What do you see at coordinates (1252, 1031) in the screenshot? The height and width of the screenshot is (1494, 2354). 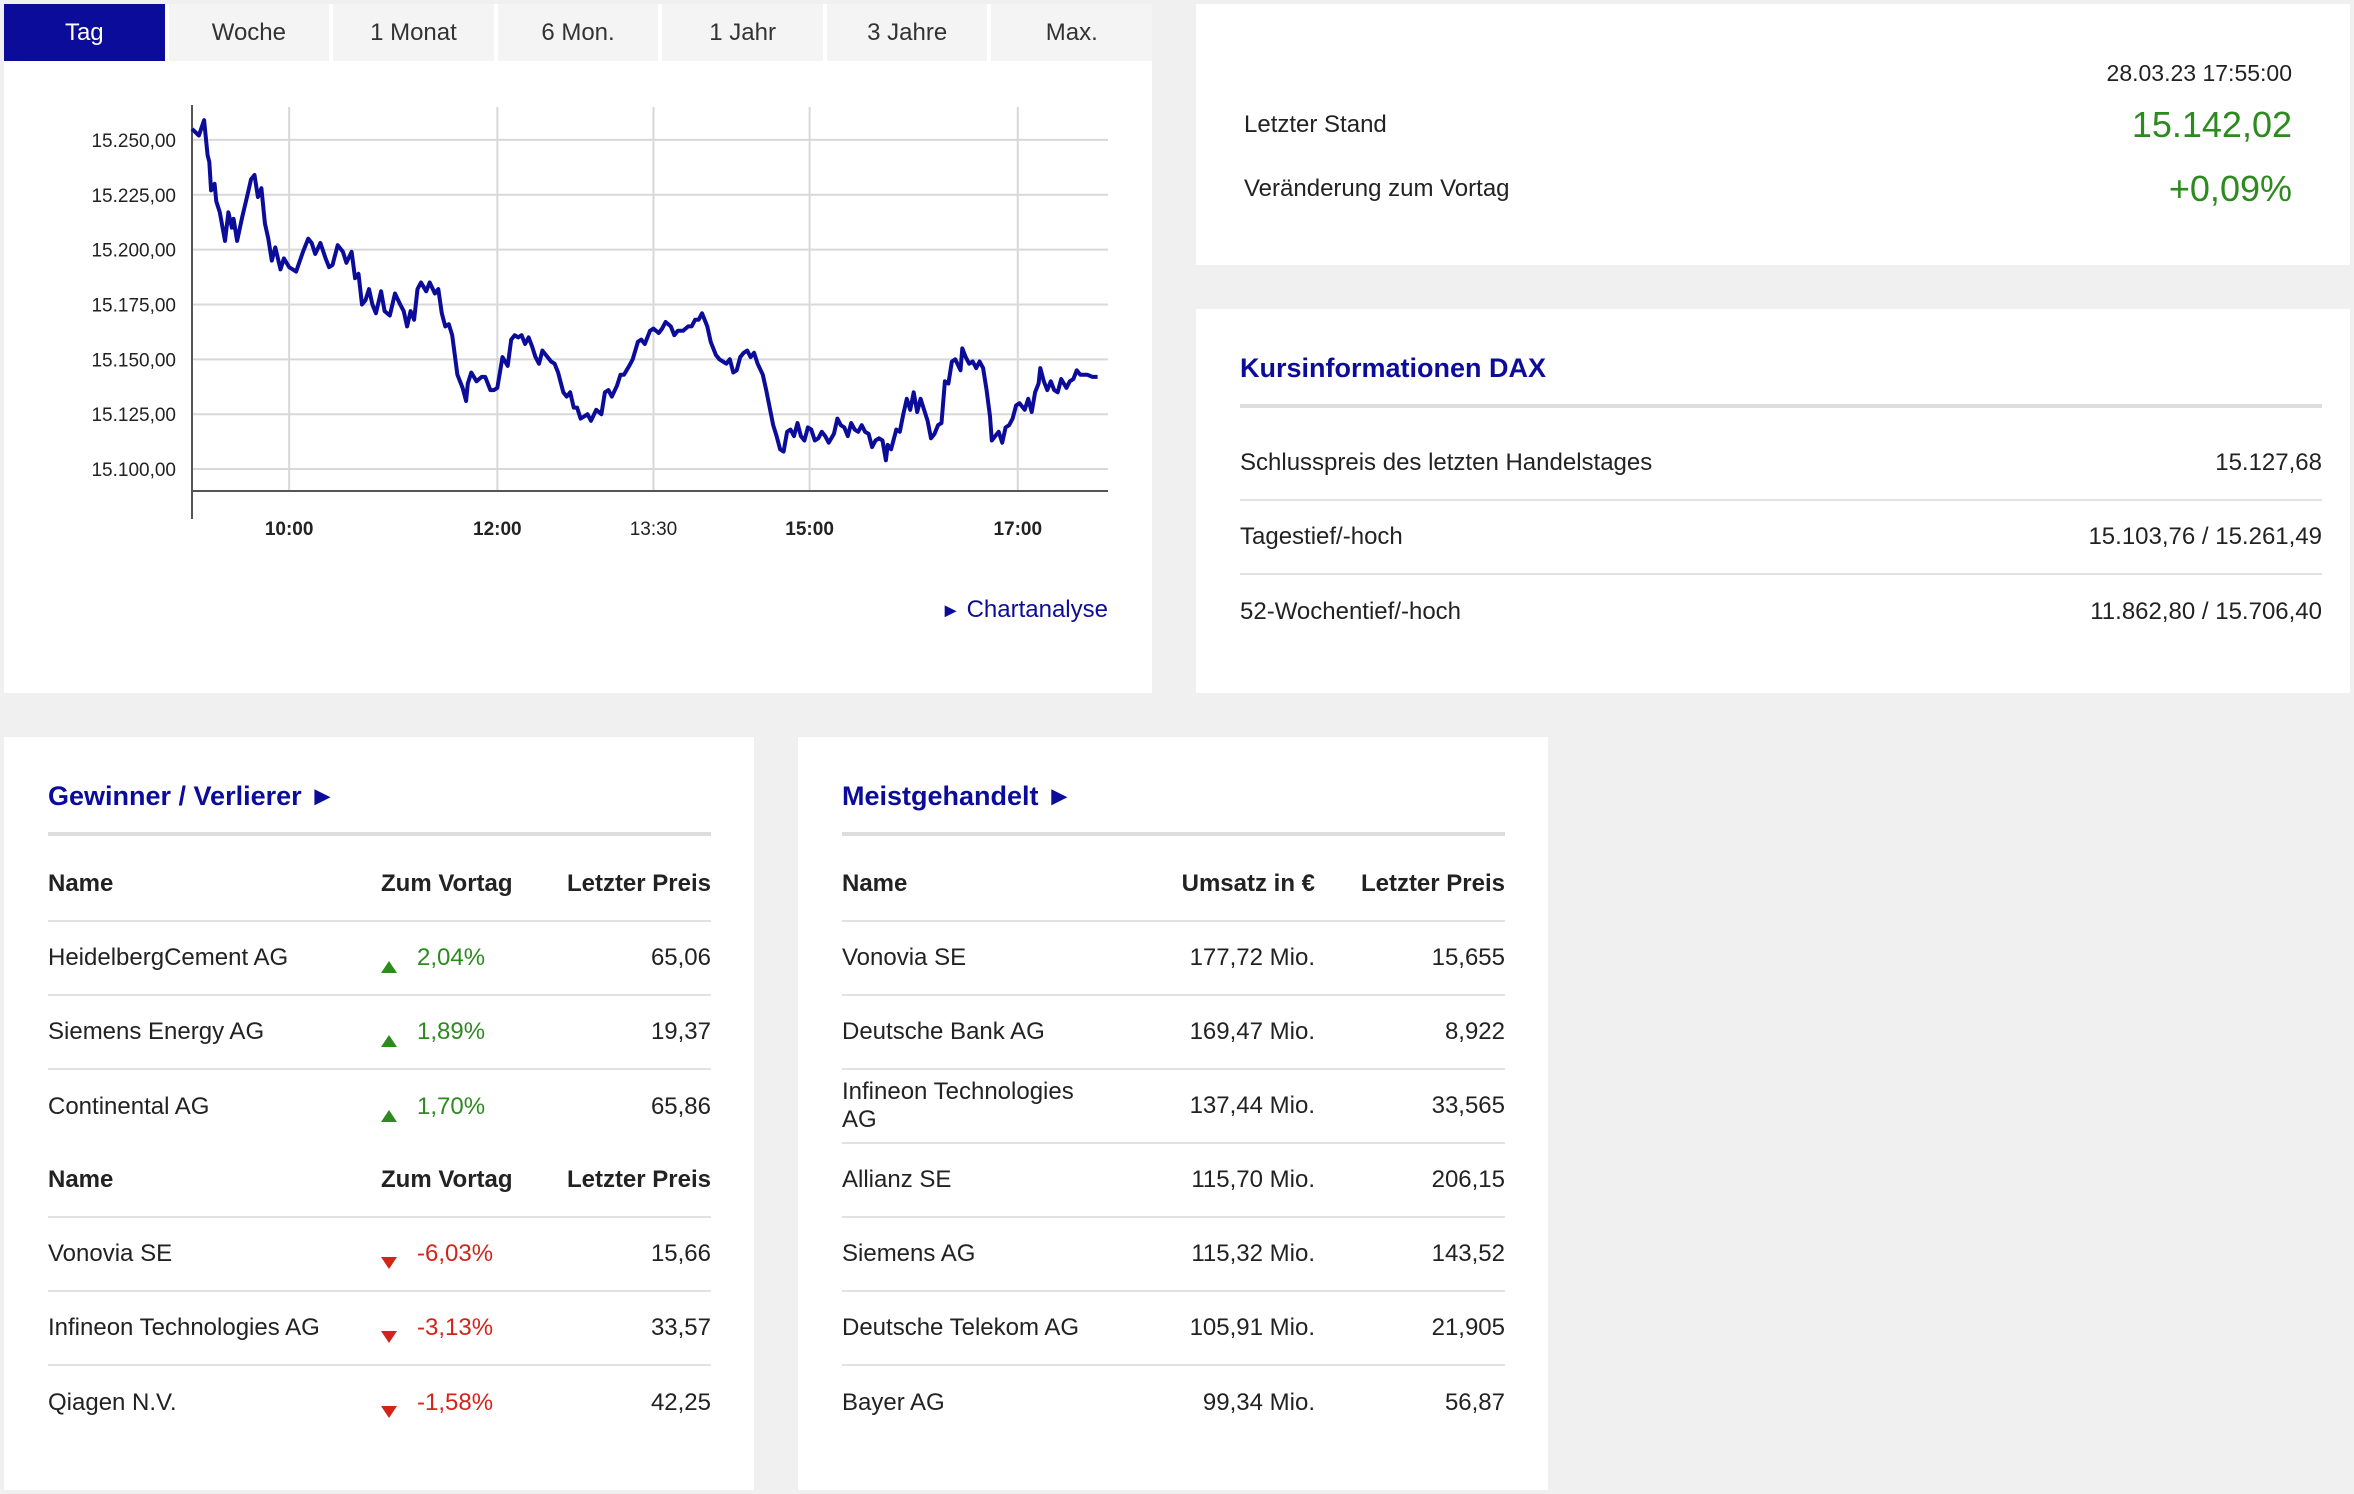 I see `stock-umsatz: 169,47 Mio.` at bounding box center [1252, 1031].